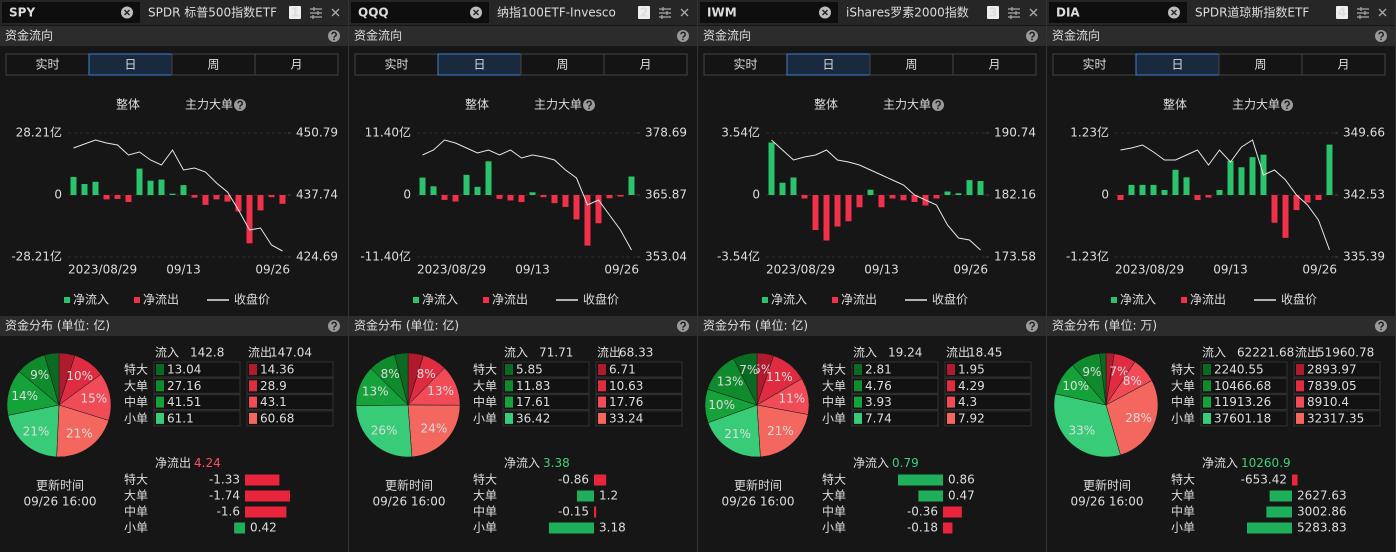  What do you see at coordinates (993, 12) in the screenshot?
I see `badge` at bounding box center [993, 12].